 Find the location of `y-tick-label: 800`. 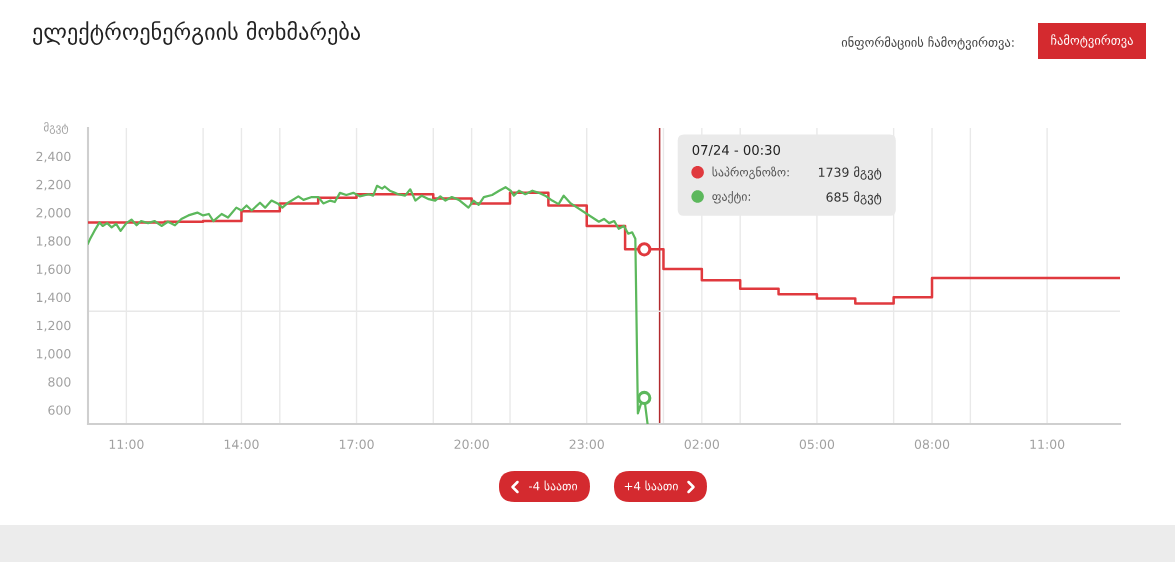

y-tick-label: 800 is located at coordinates (59, 382).